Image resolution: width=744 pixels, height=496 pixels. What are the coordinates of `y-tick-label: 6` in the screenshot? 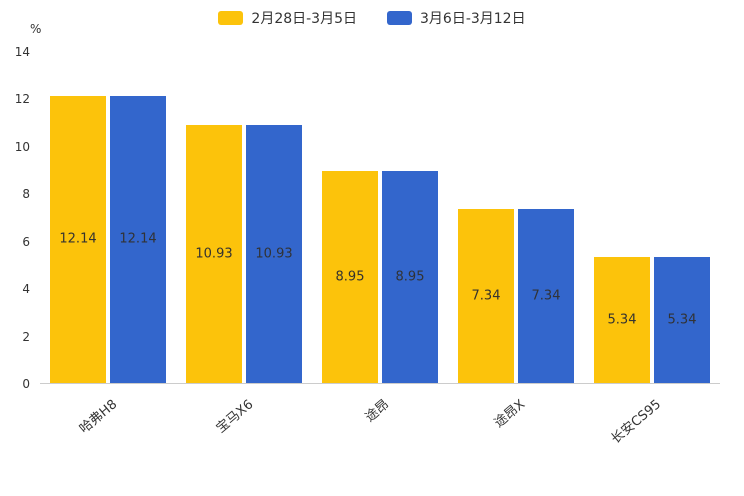 It's located at (26, 241).